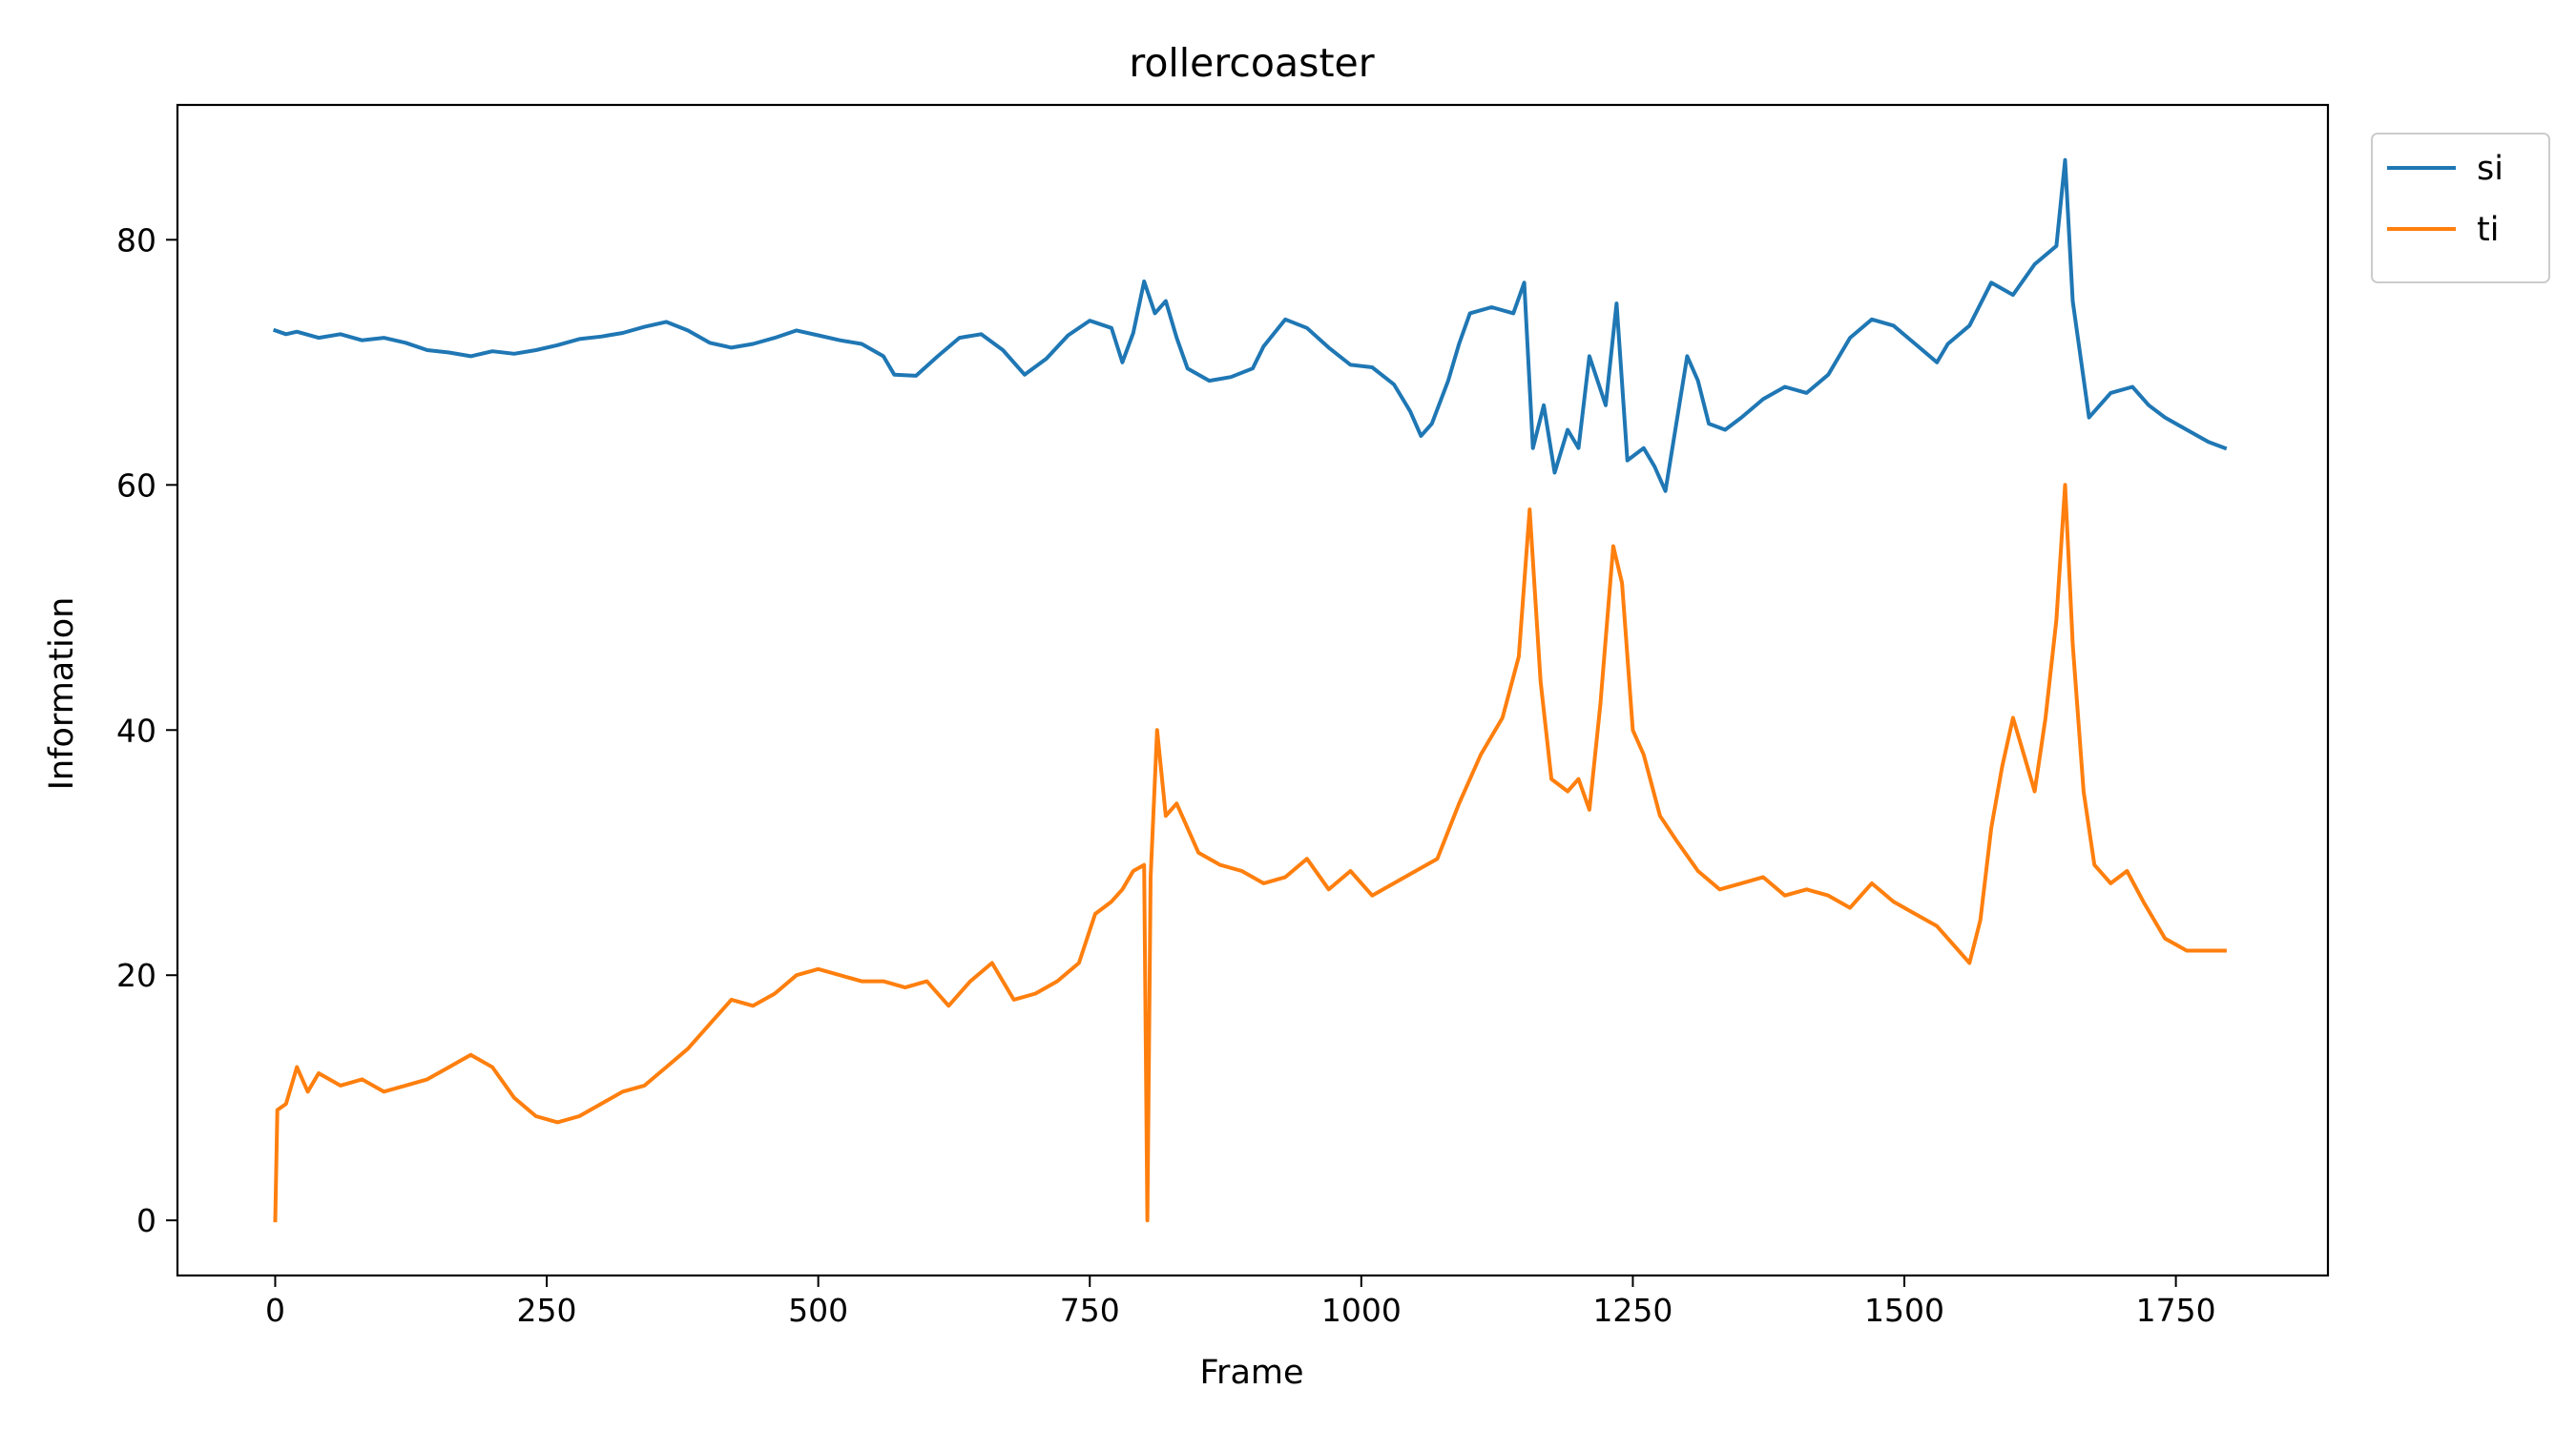  Describe the element at coordinates (1251, 1373) in the screenshot. I see `x-axis-title: Frame` at that location.